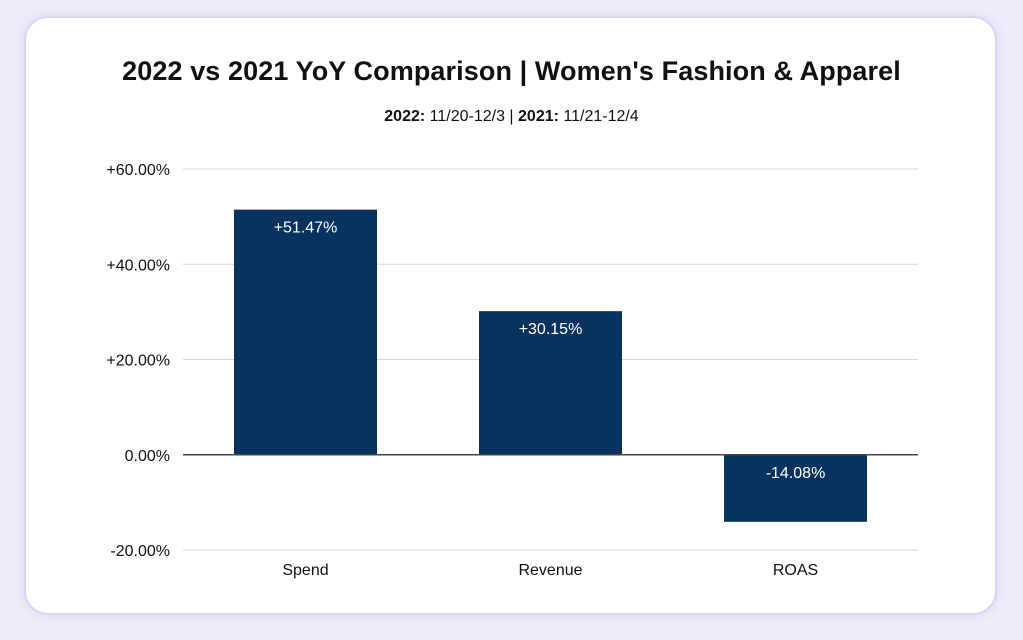 The height and width of the screenshot is (640, 1023). I want to click on subtitle-label-2021: 2021:, so click(538, 116).